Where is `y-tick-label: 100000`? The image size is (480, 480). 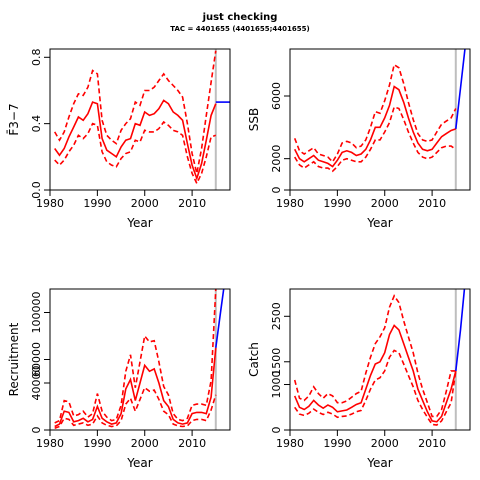 y-tick-label: 100000 is located at coordinates (36, 313).